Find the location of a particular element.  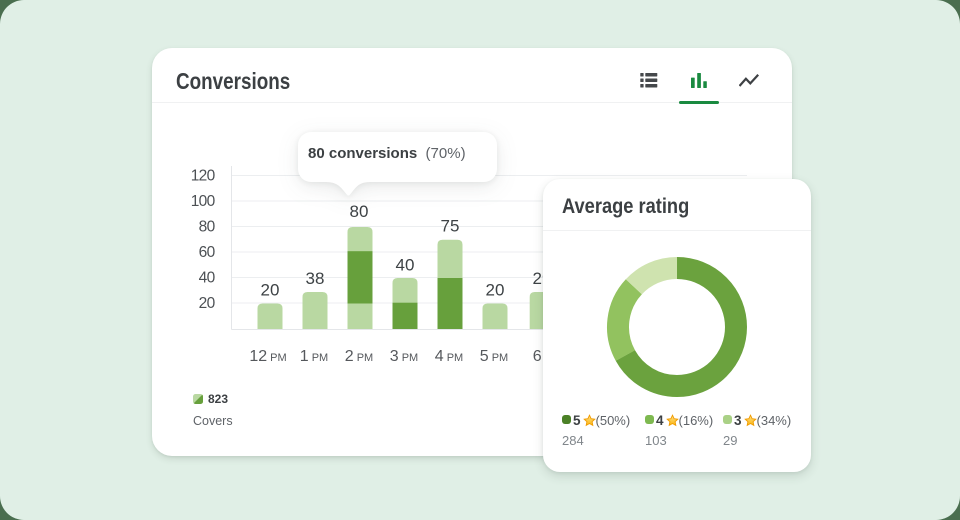

svg-text:1PM: 1 PM is located at coordinates (314, 356).